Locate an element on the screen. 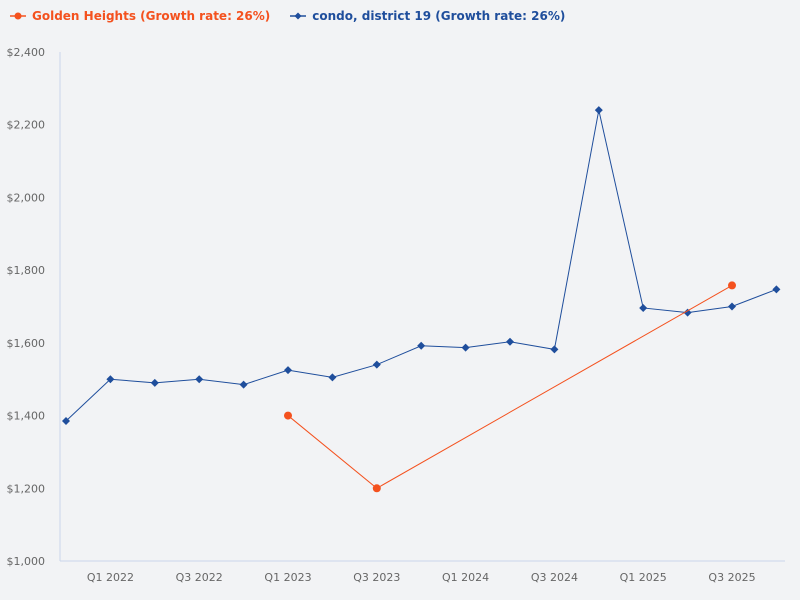 The height and width of the screenshot is (600, 800). y-tick-label: $1,400 is located at coordinates (26, 416).